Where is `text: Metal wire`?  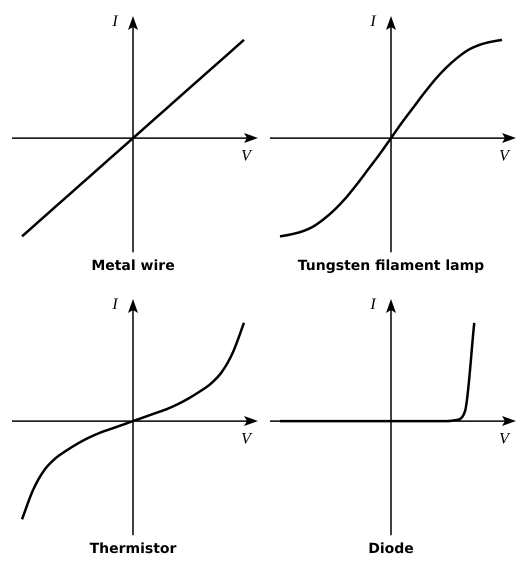
text: Metal wire is located at coordinates (133, 266).